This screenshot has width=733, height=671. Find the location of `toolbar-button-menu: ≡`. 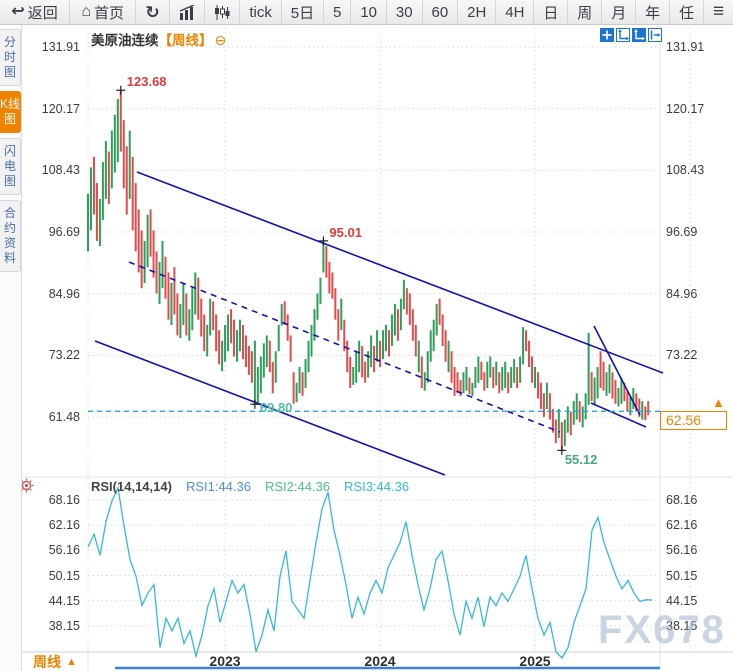

toolbar-button-menu: ≡ is located at coordinates (719, 11).